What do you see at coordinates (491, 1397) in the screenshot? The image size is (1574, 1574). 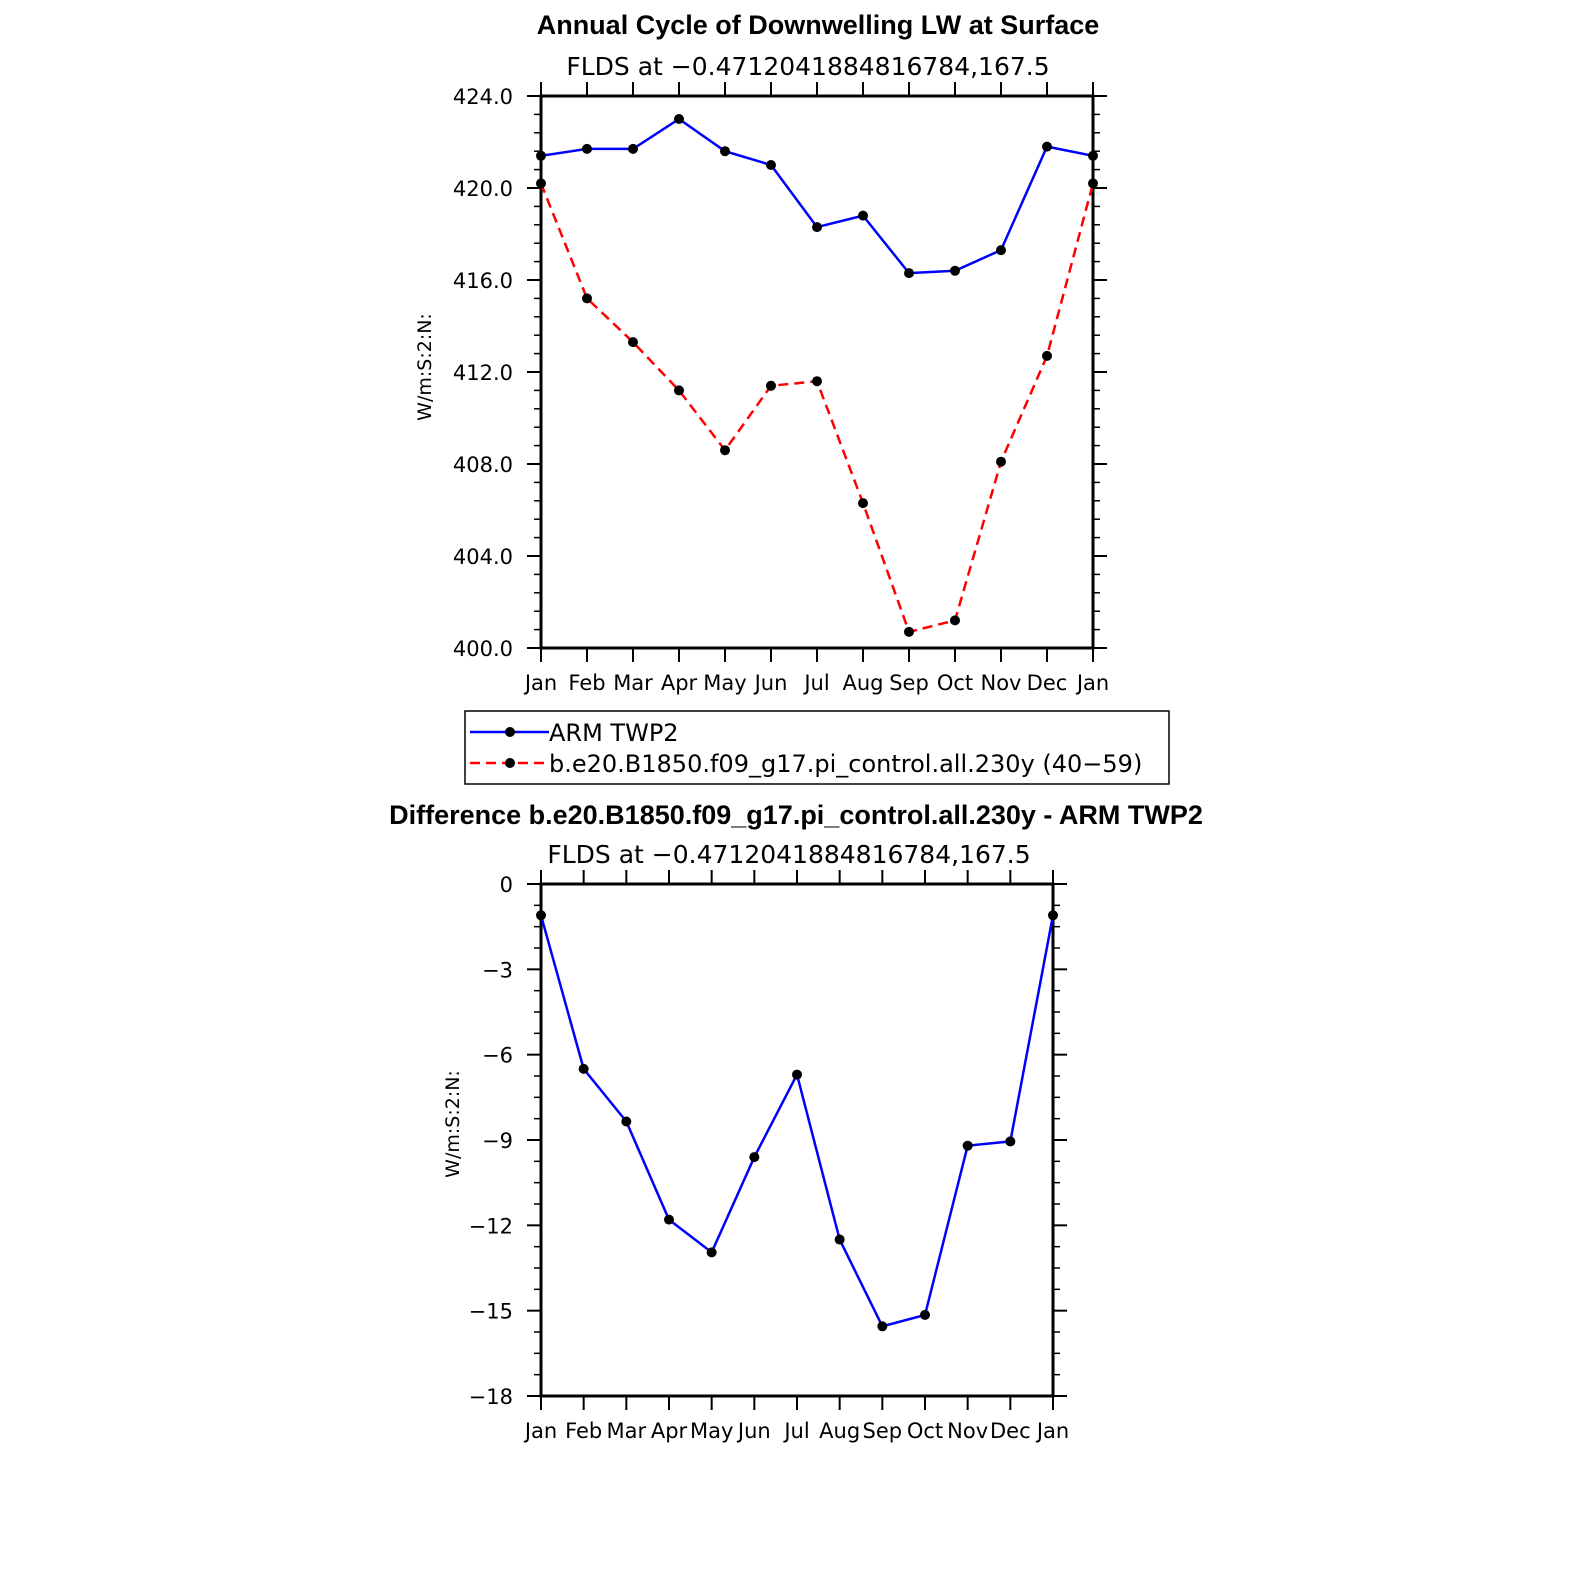 I see `y-tick-label: −18` at bounding box center [491, 1397].